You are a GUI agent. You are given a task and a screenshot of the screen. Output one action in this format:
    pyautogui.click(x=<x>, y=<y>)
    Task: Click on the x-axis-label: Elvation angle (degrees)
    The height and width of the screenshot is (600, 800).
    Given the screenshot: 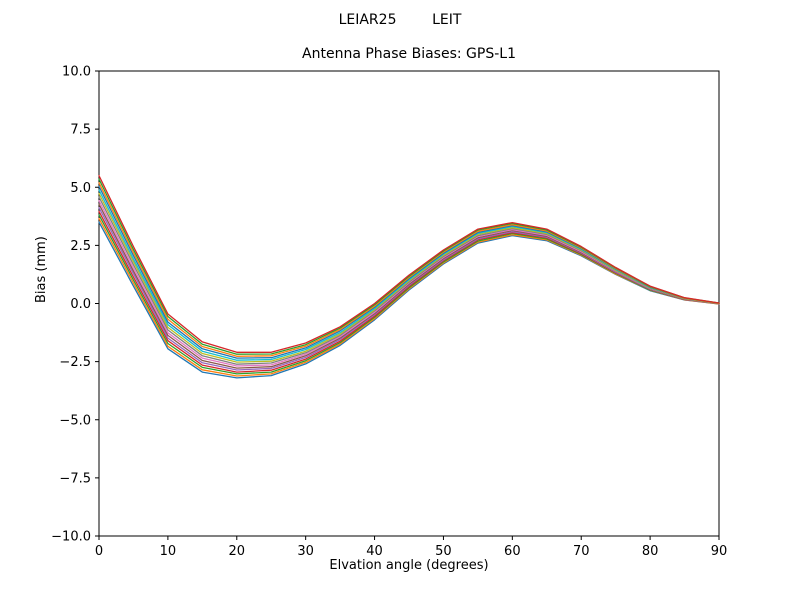 What is the action you would take?
    pyautogui.click(x=409, y=565)
    